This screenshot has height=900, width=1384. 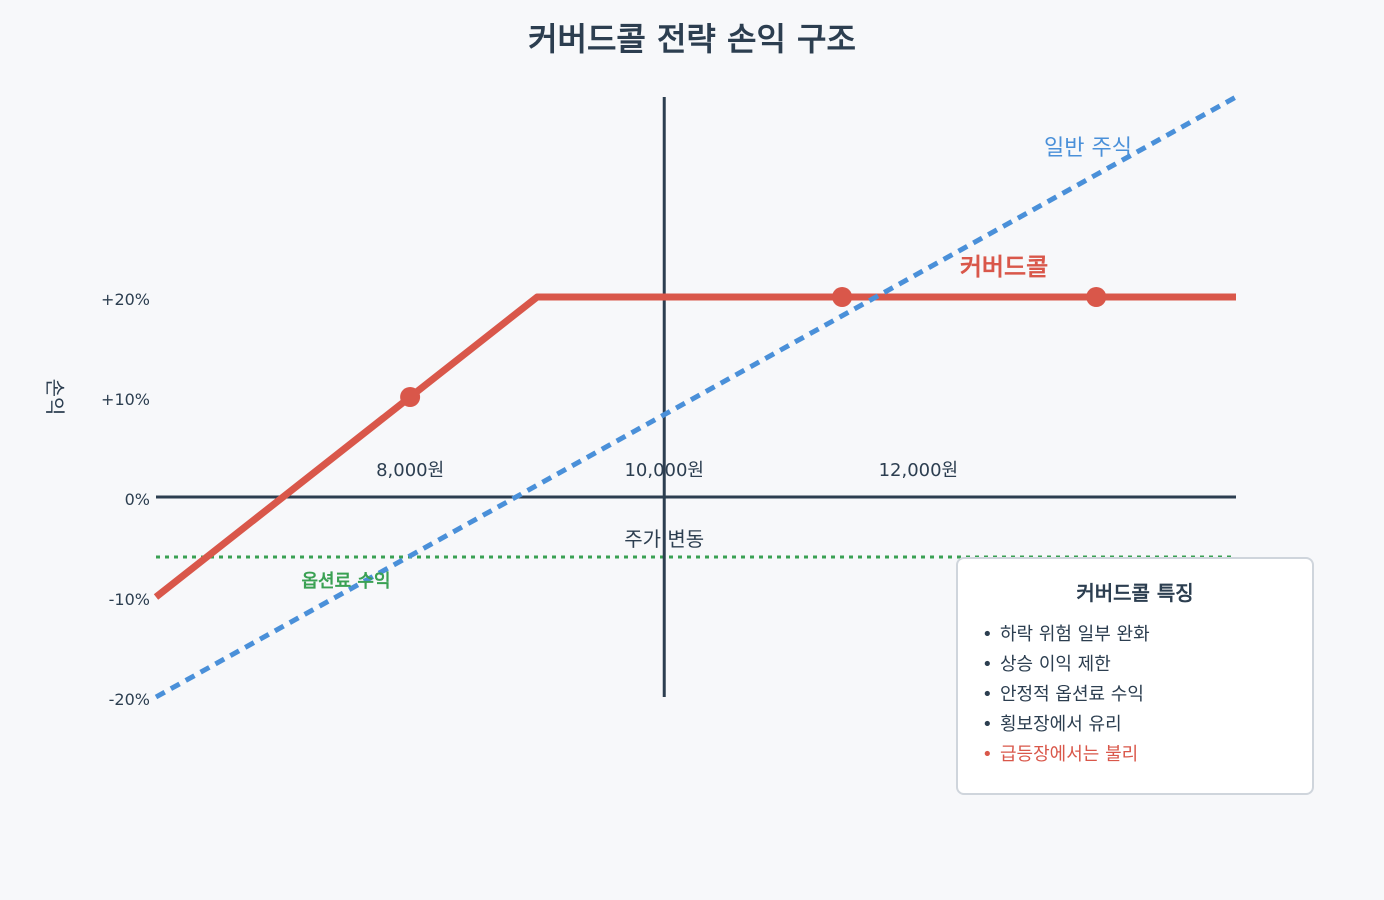 What do you see at coordinates (1055, 664) in the screenshot?
I see `legend-item-text: 상승 이익 제한` at bounding box center [1055, 664].